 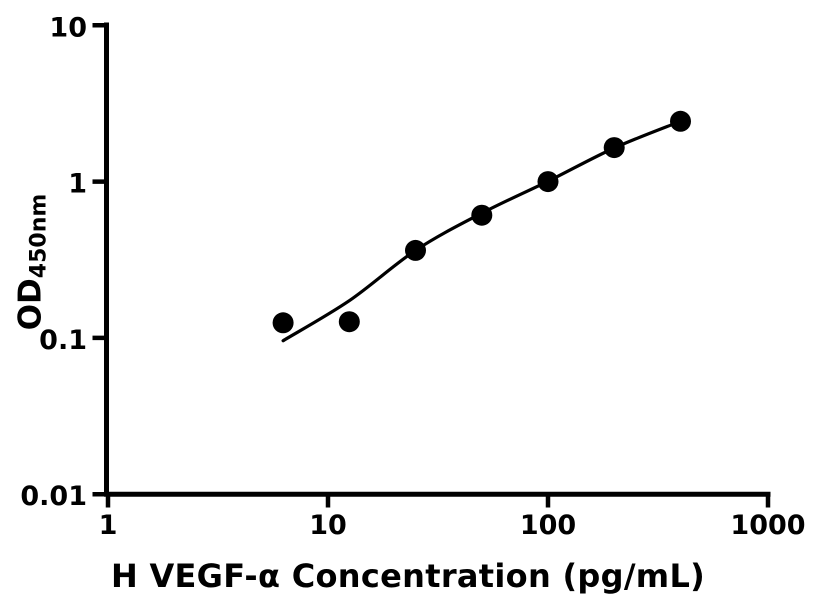 I want to click on x-tick-label: 1000, so click(x=767, y=525).